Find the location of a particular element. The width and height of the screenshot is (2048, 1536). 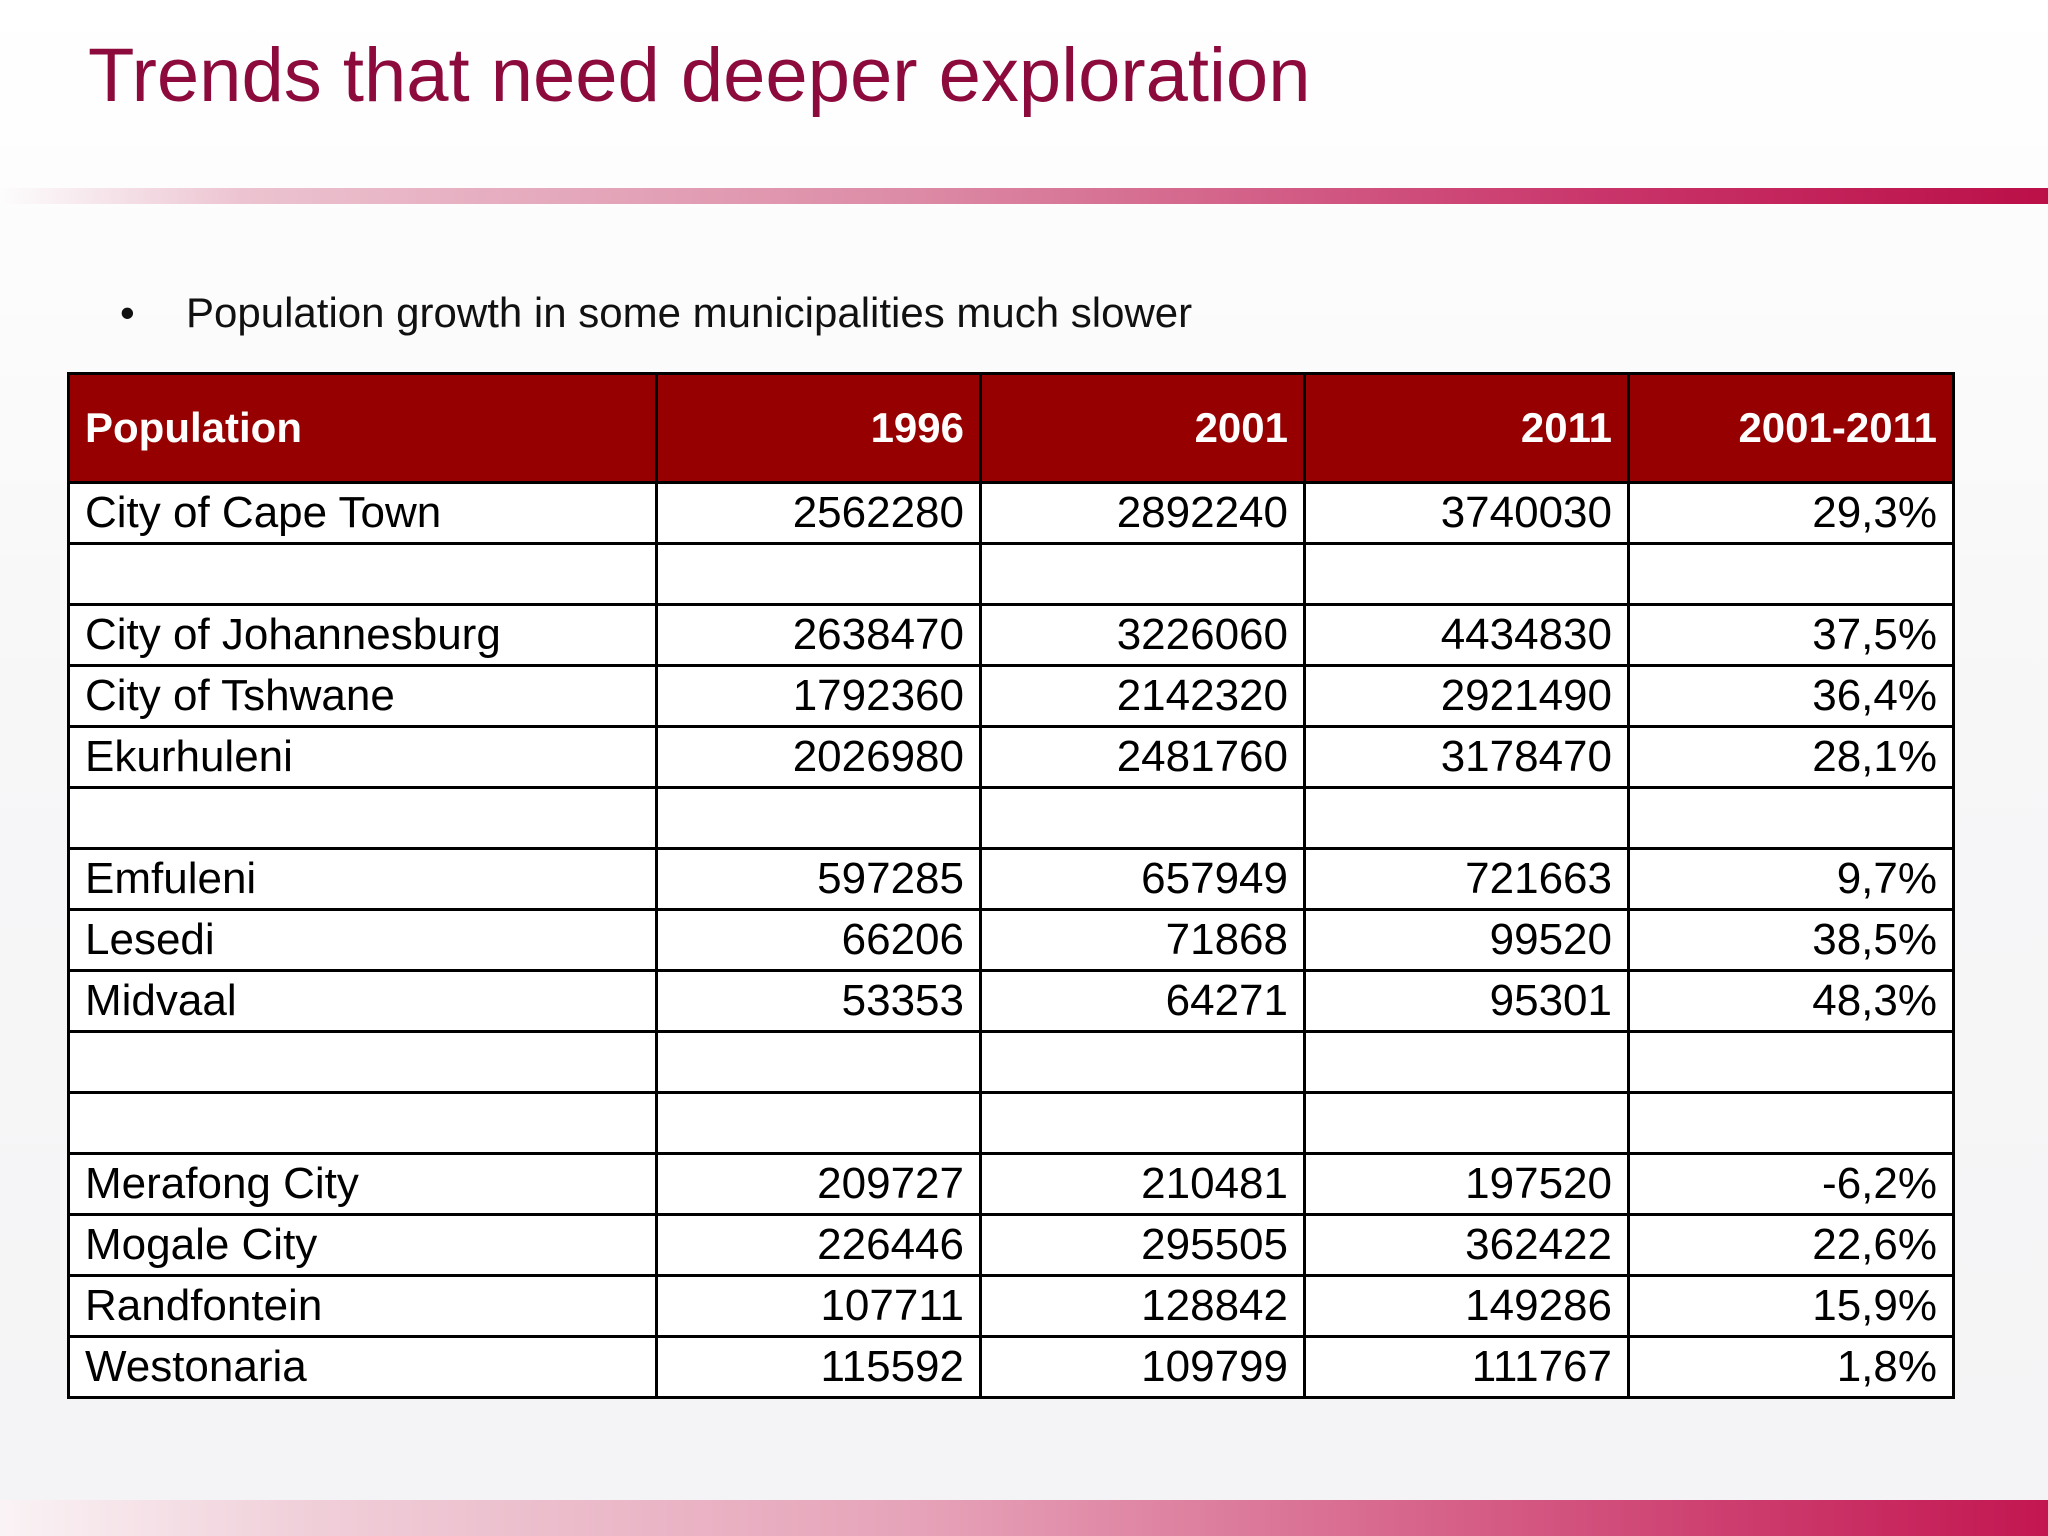

pop-1996-cell: 2562280 is located at coordinates (818, 513).